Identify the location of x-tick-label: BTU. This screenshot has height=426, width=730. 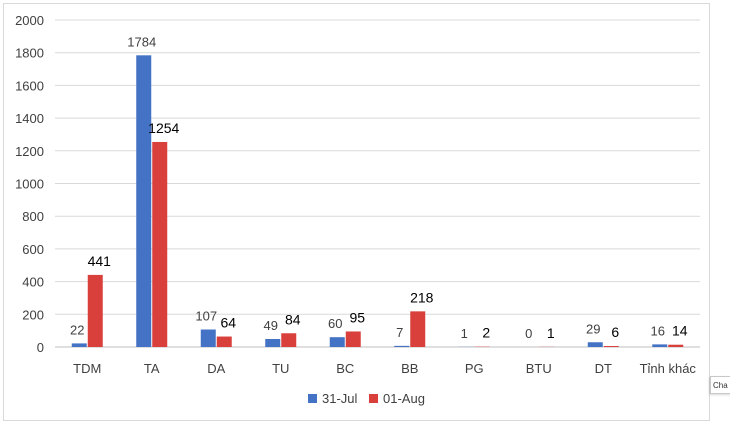
(539, 368).